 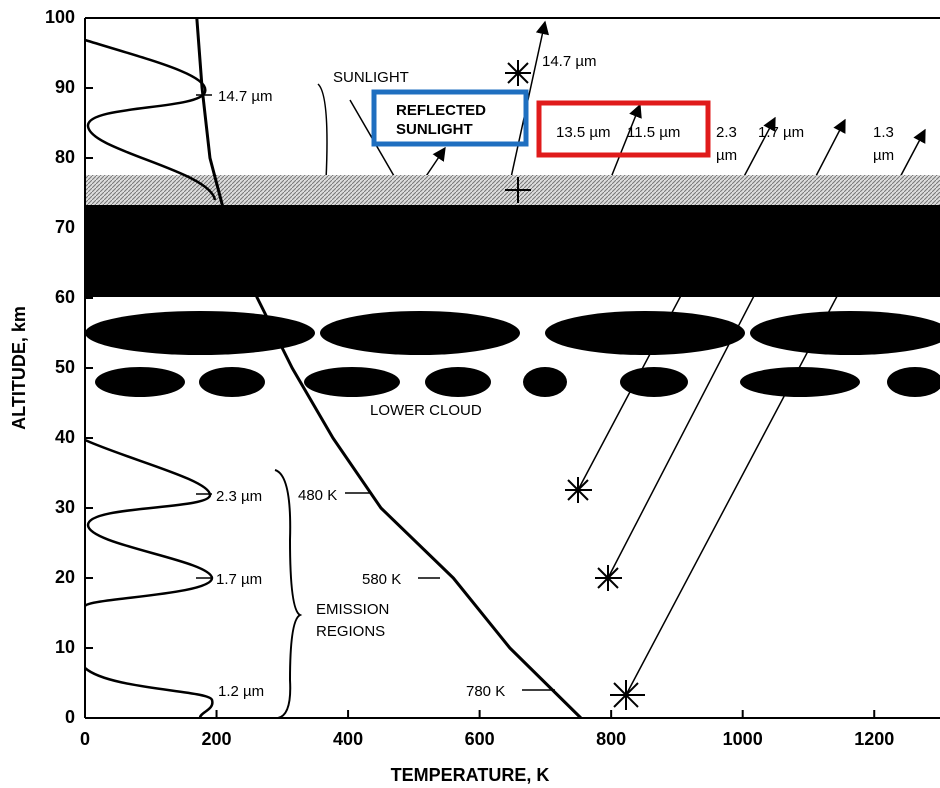 What do you see at coordinates (583, 132) in the screenshot?
I see `annotation: 13.5 µm` at bounding box center [583, 132].